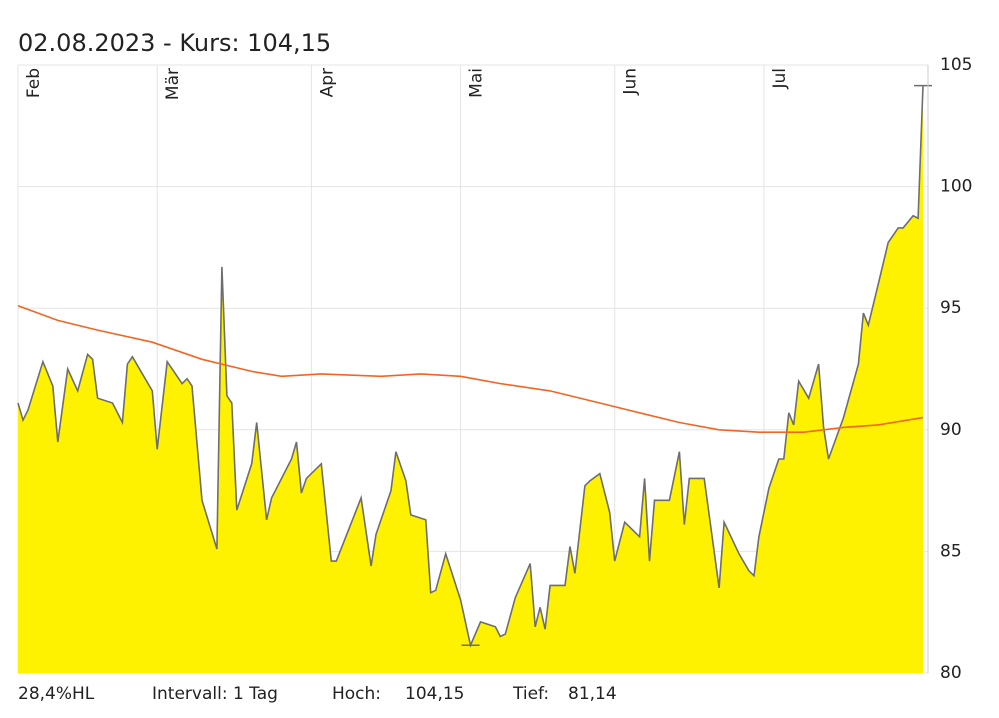  What do you see at coordinates (327, 82) in the screenshot?
I see `x-tick-label: Apr` at bounding box center [327, 82].